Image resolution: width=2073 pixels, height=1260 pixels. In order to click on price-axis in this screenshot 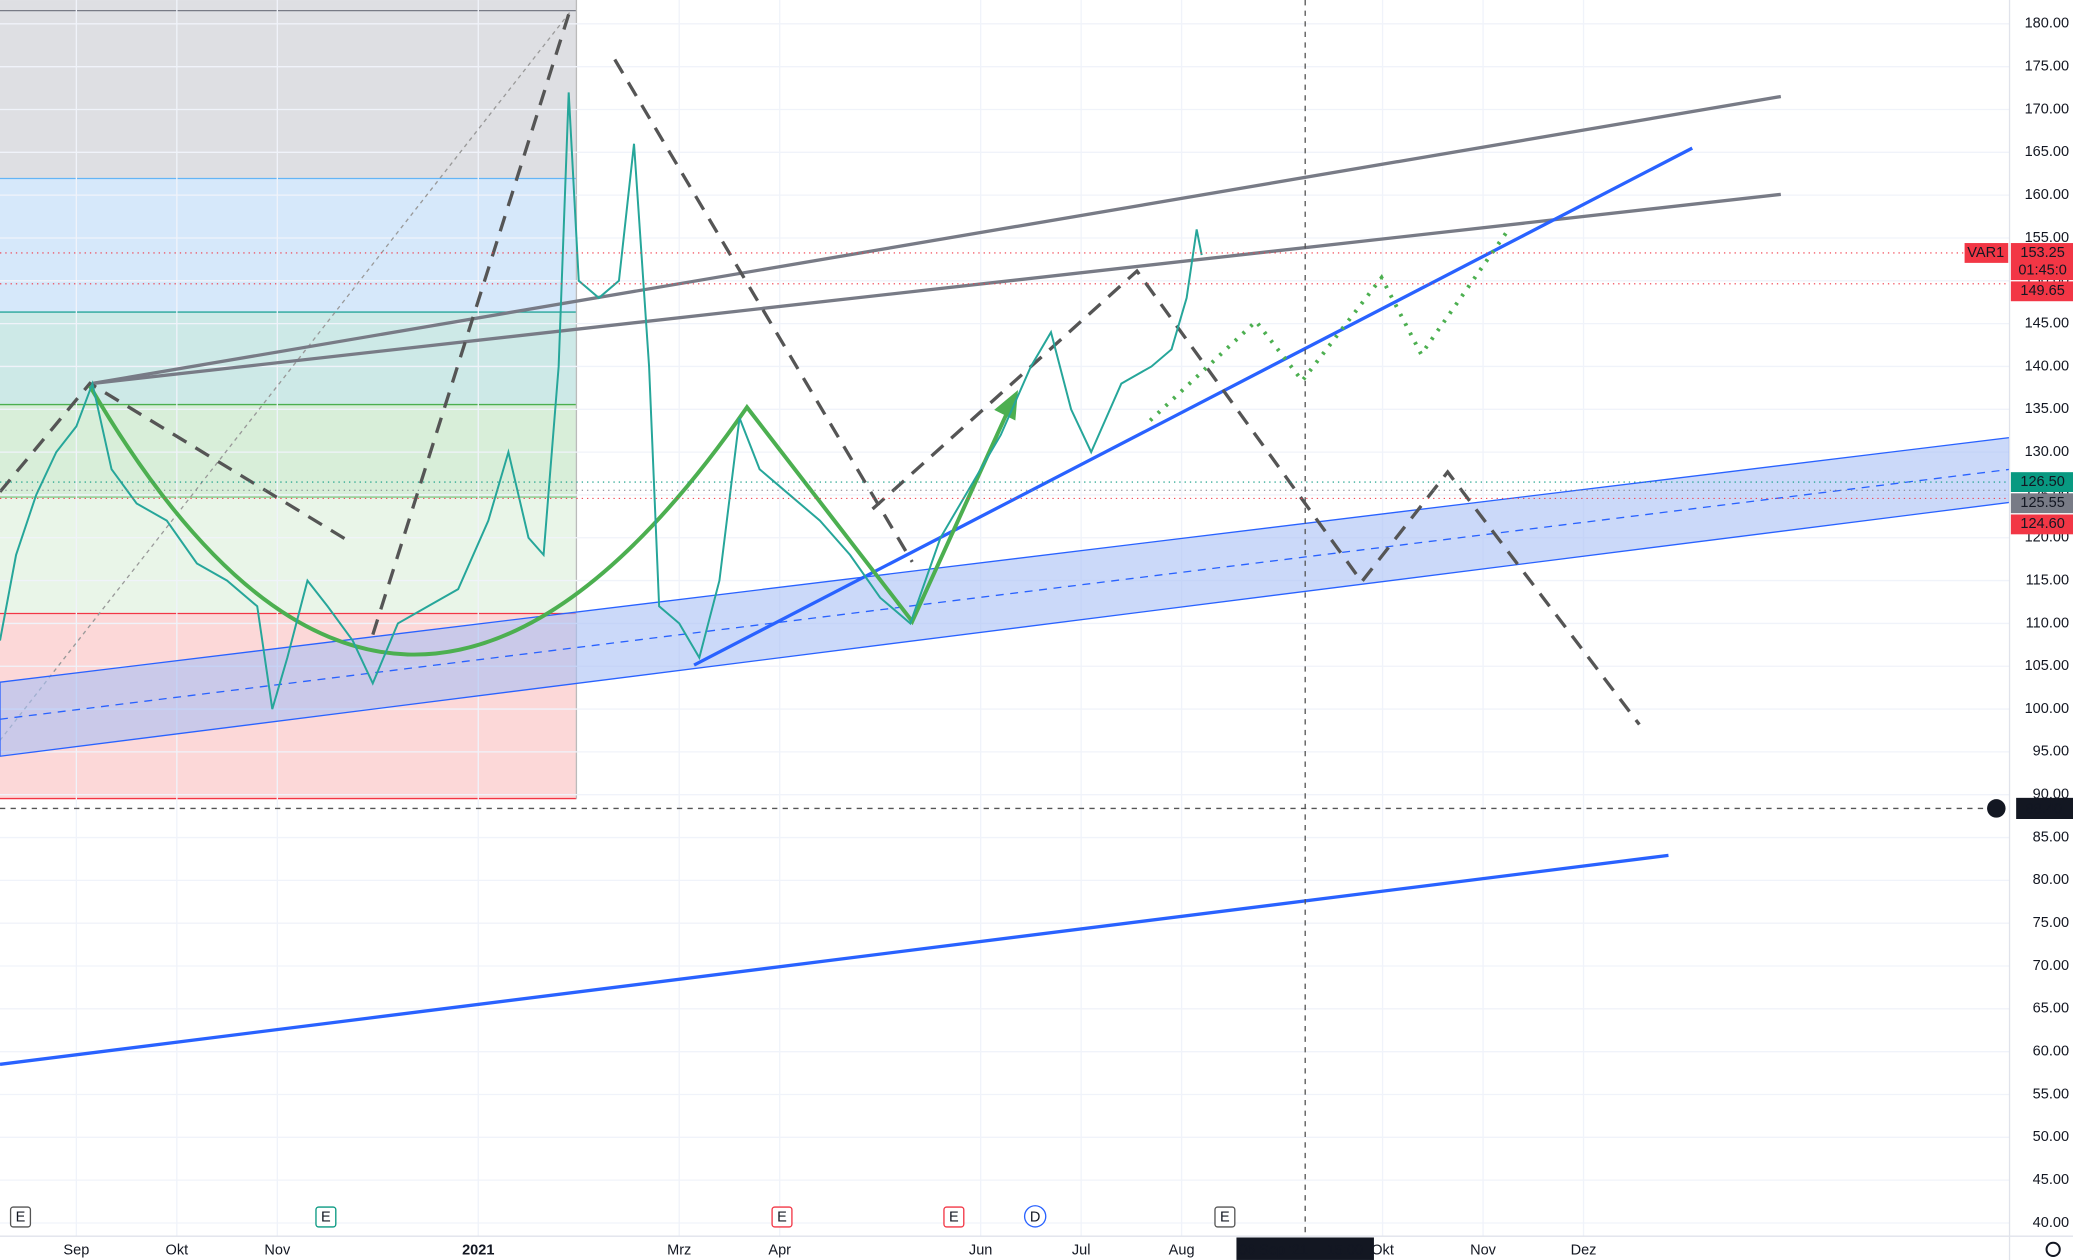, I will do `click(2041, 630)`.